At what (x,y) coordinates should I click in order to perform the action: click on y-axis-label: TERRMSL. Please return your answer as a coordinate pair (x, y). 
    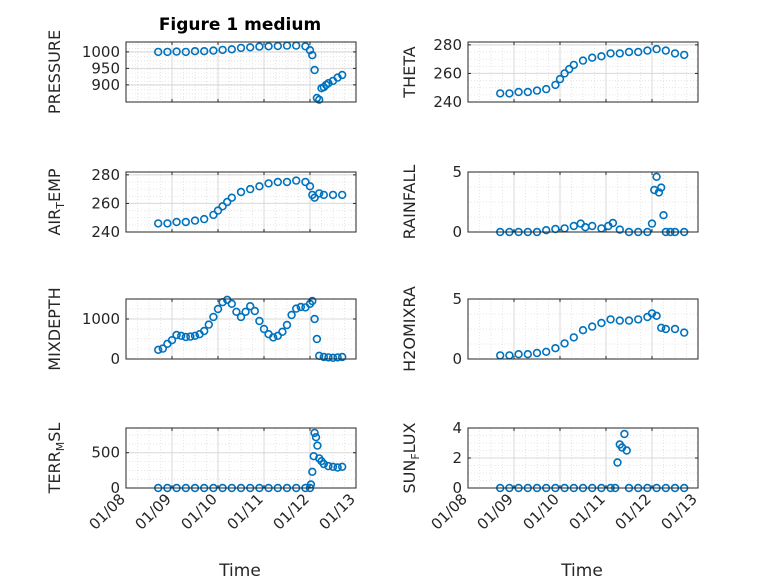
    Looking at the image, I should click on (56, 459).